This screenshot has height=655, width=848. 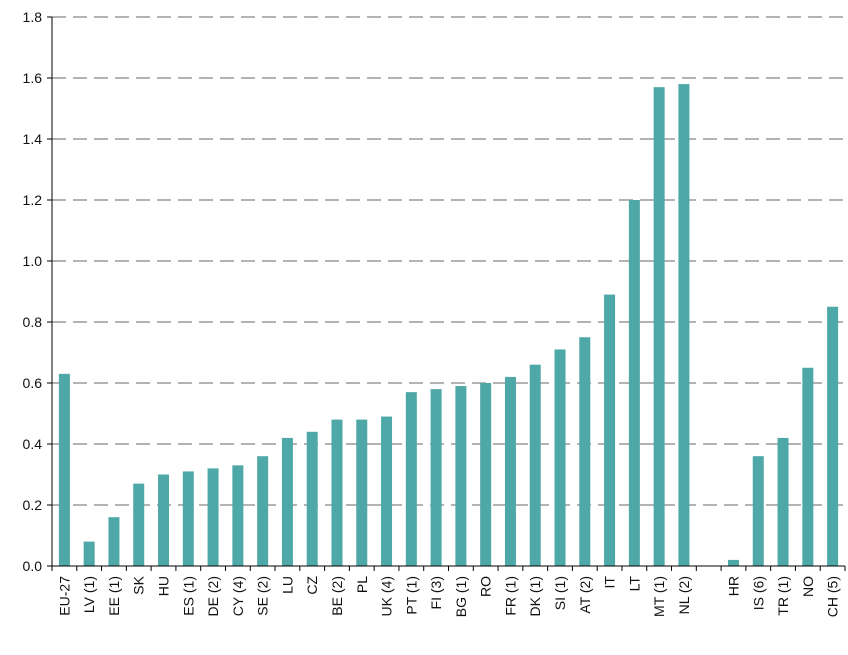 I want to click on y-tick-label: 0.4, so click(x=33, y=444).